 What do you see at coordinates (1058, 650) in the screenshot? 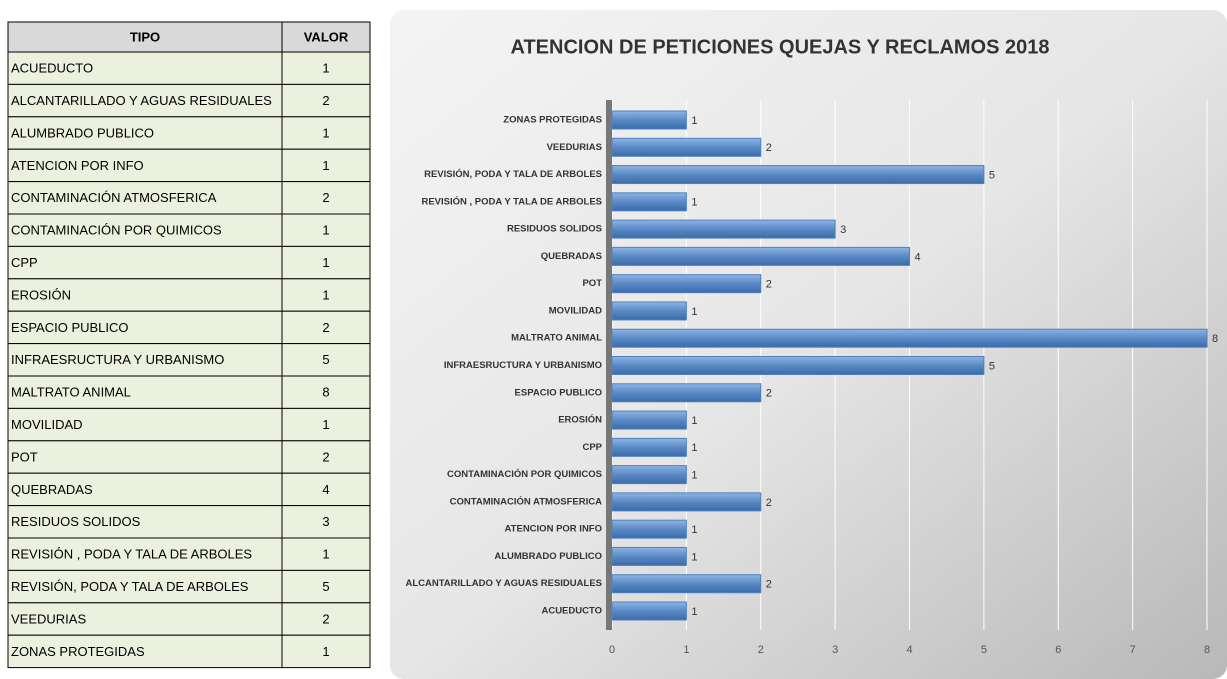
I see `x-tick-label: 6` at bounding box center [1058, 650].